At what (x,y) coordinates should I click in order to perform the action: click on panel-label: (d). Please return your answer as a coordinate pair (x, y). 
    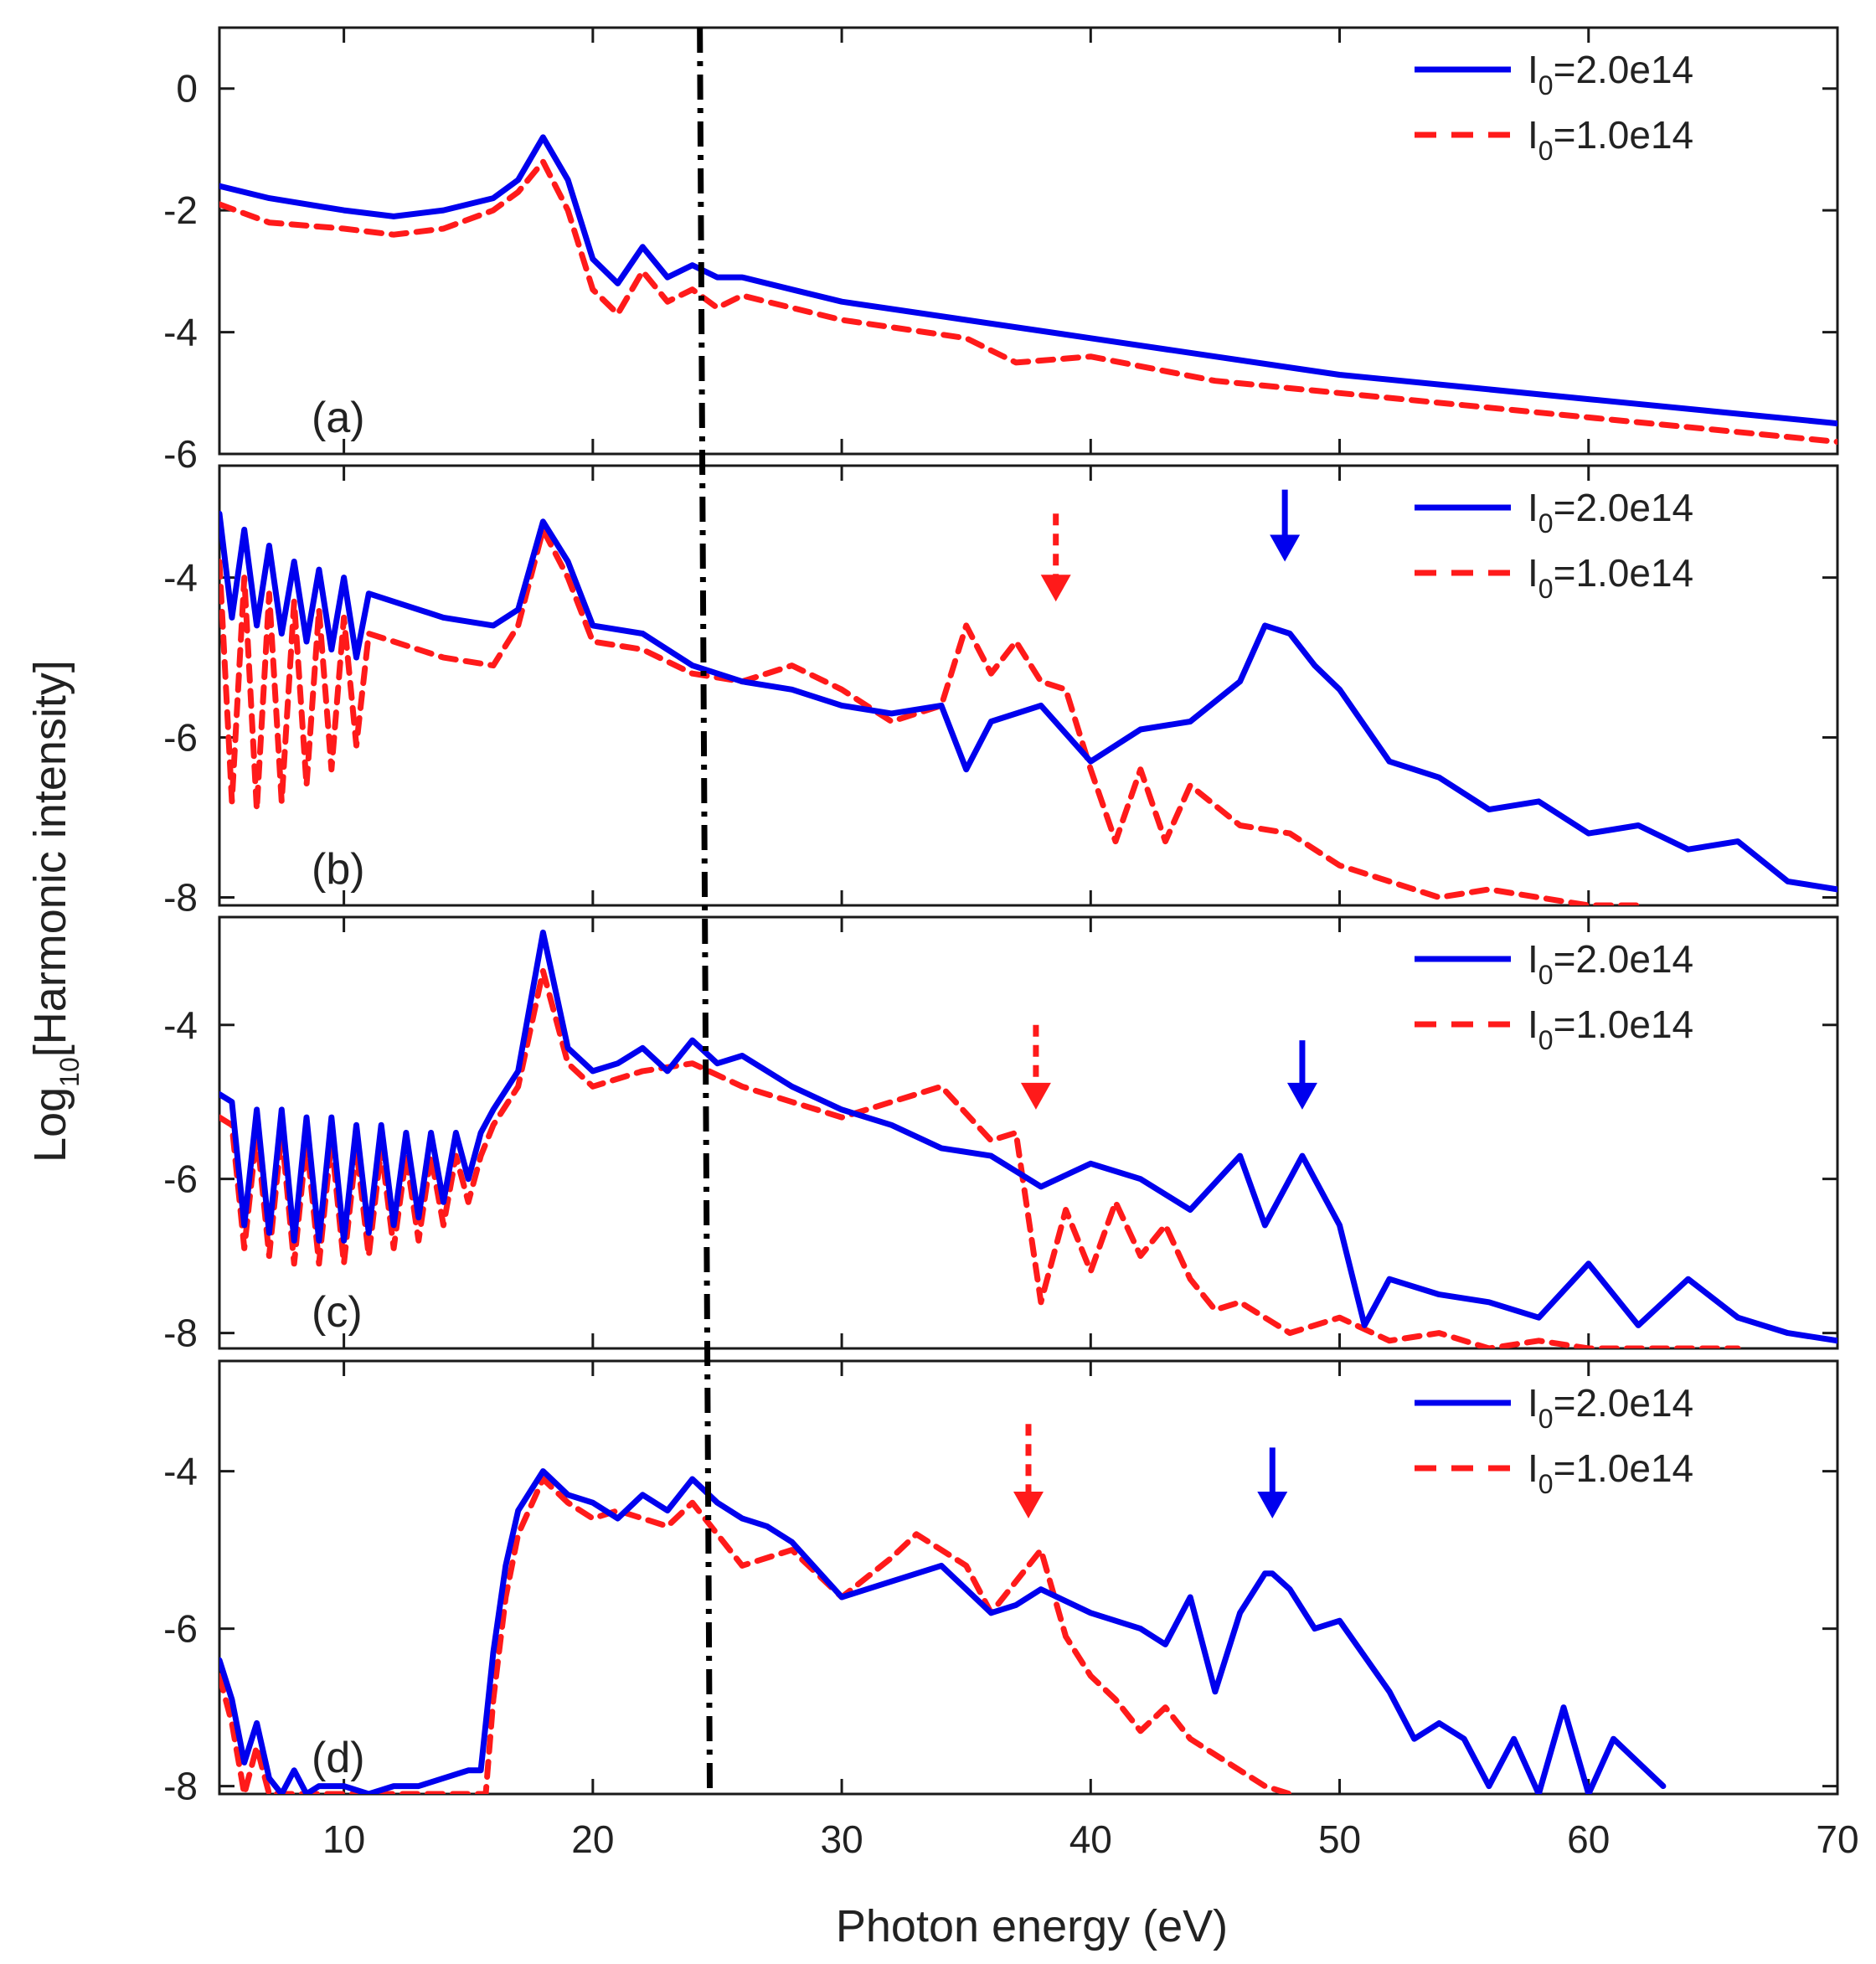
    Looking at the image, I should click on (338, 1758).